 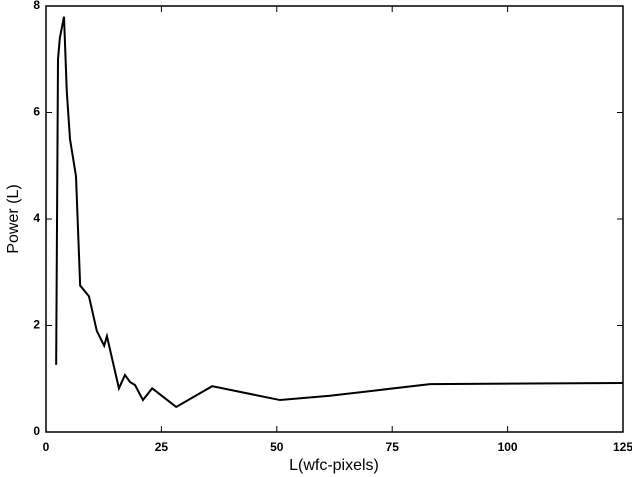 I want to click on x-axis-title: L(wfc-pixels), so click(x=334, y=465).